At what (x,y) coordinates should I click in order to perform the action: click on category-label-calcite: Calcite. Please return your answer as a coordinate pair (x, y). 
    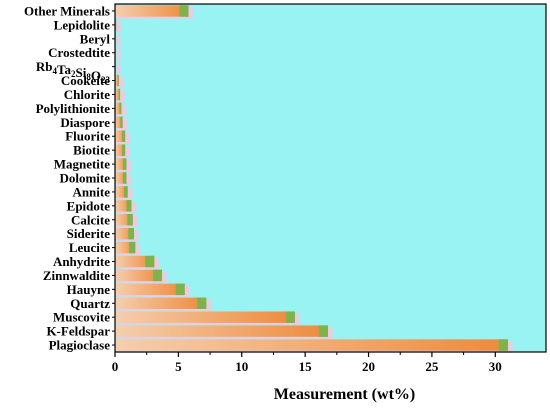
    Looking at the image, I should click on (90, 219).